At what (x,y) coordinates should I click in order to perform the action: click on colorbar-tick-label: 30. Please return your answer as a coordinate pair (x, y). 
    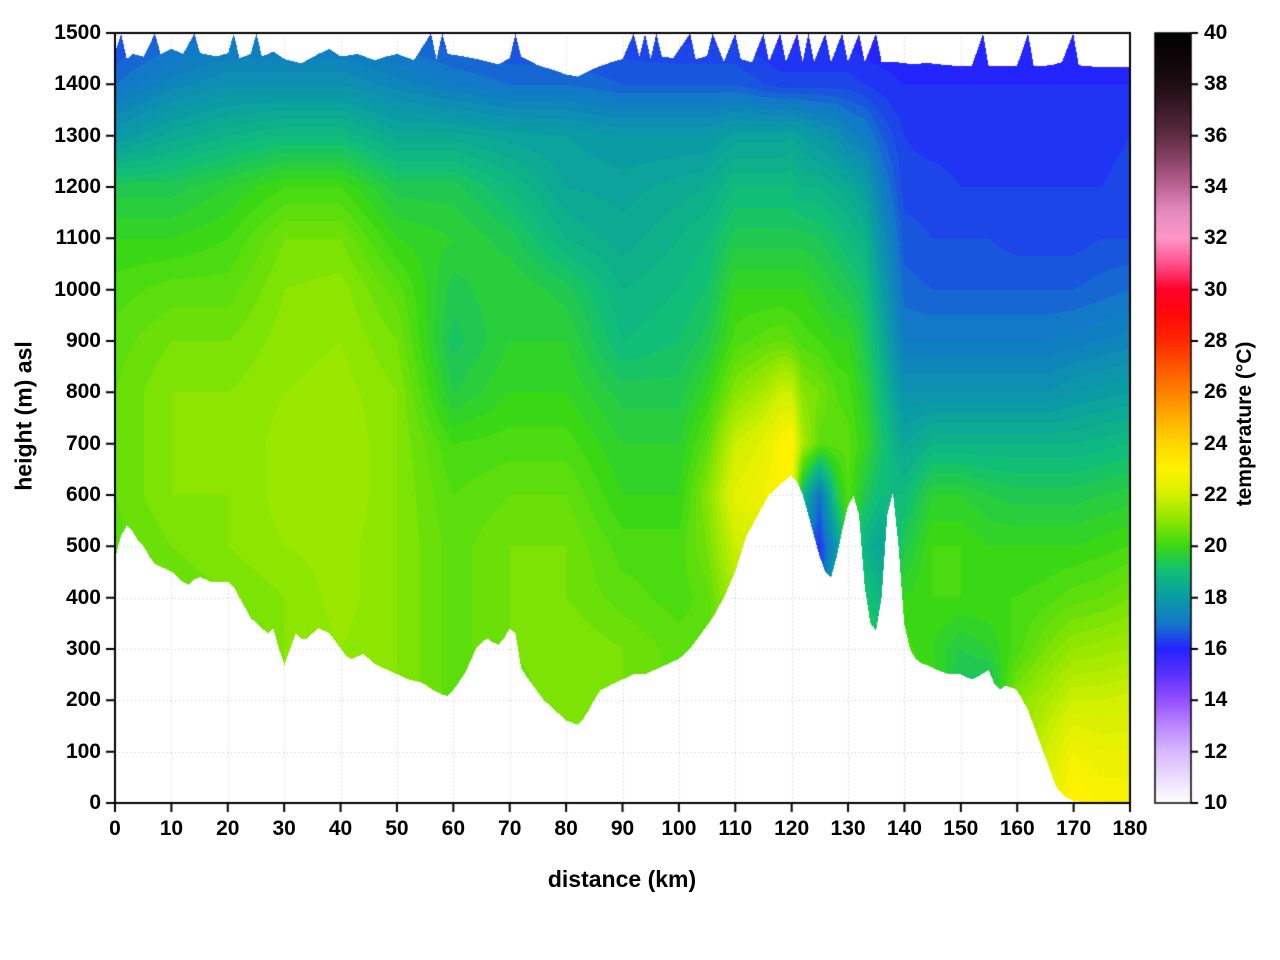
    Looking at the image, I should click on (1216, 289).